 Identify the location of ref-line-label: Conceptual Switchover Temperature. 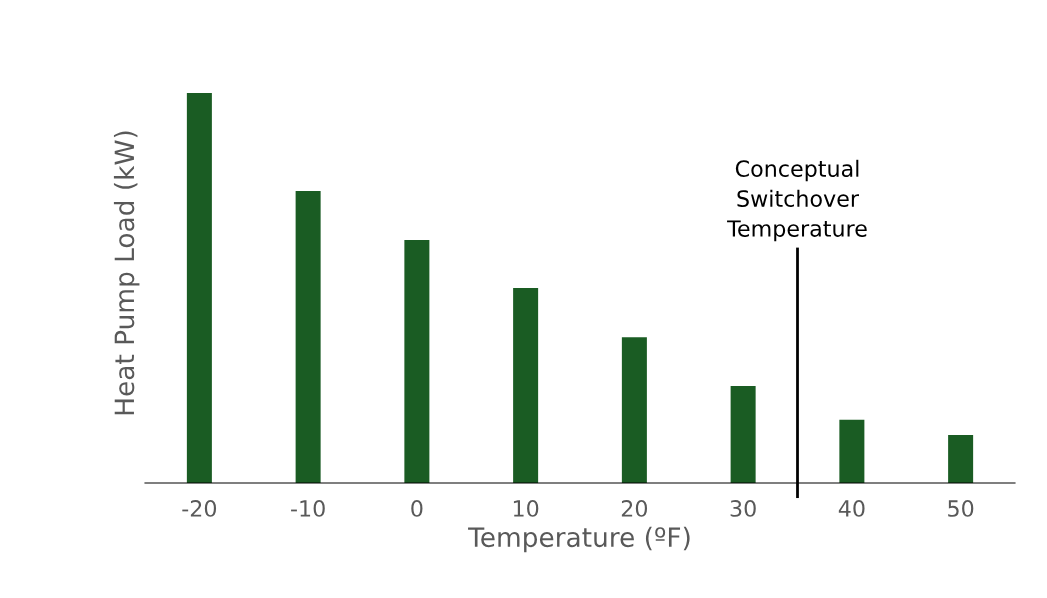
(797, 200).